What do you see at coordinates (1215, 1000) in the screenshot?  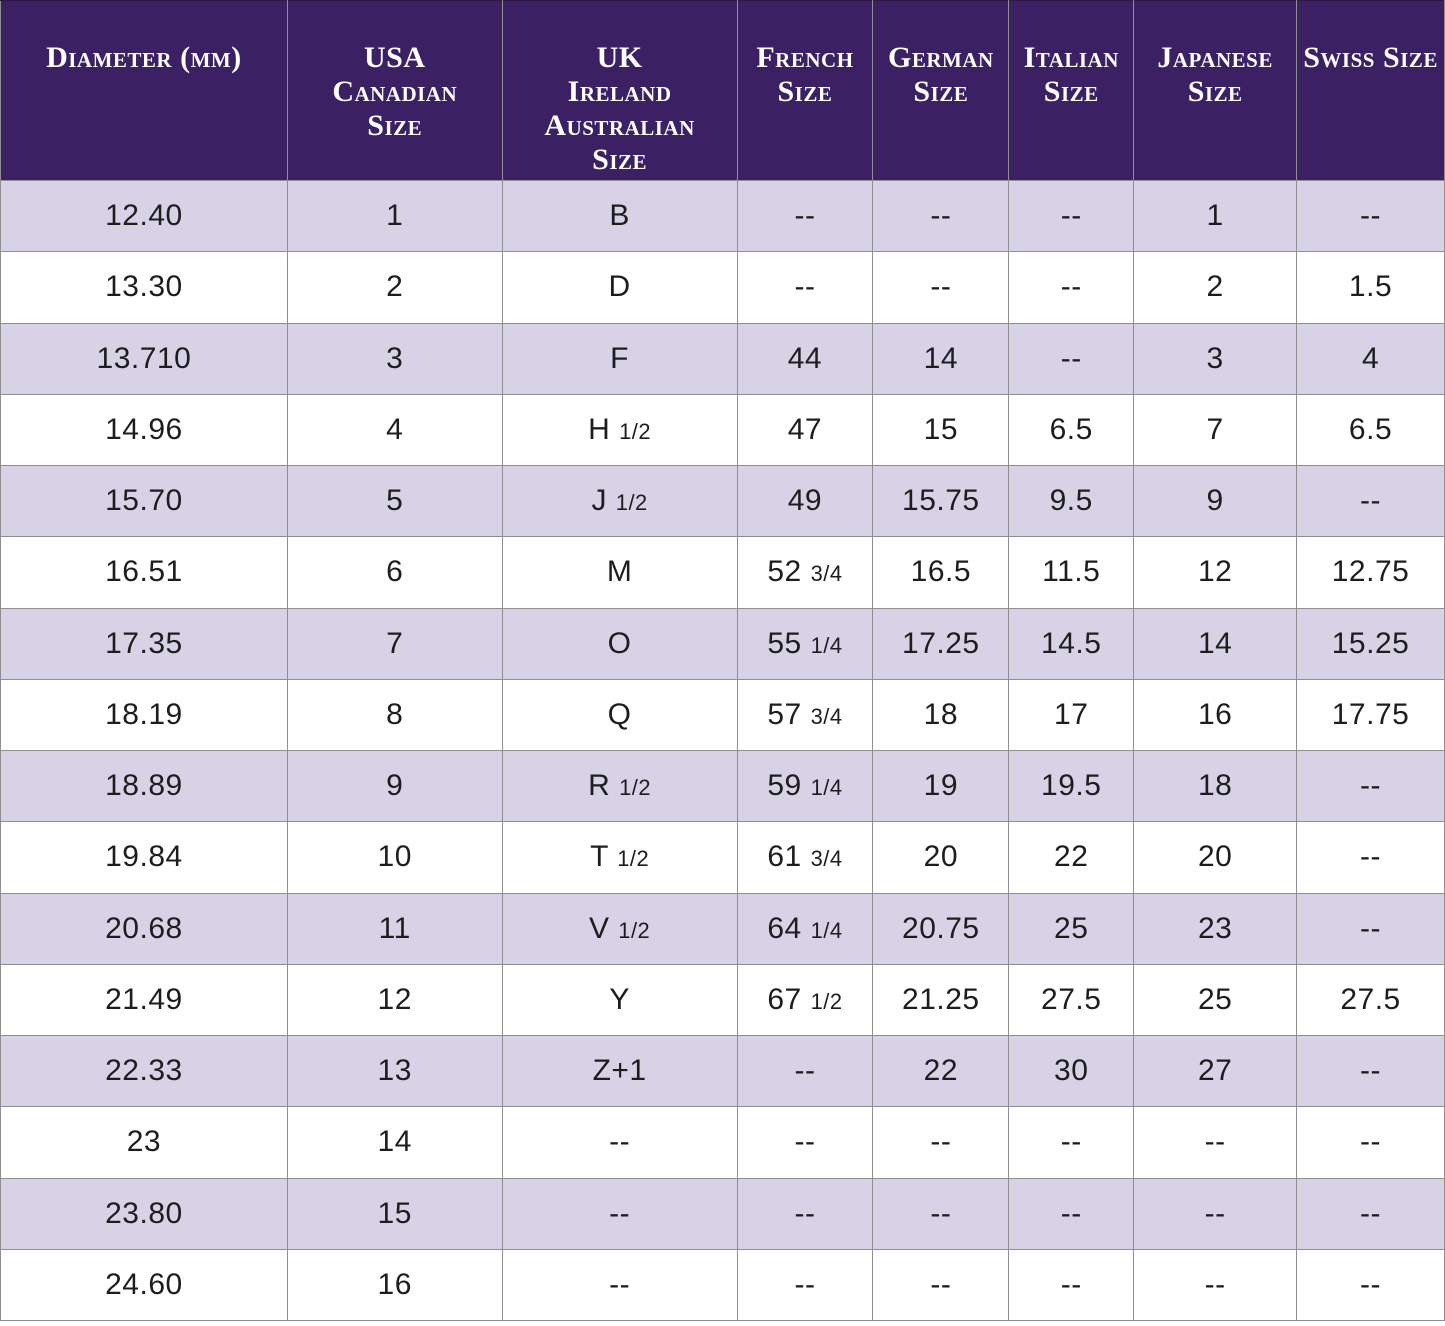 I see `cell-japanese: 25` at bounding box center [1215, 1000].